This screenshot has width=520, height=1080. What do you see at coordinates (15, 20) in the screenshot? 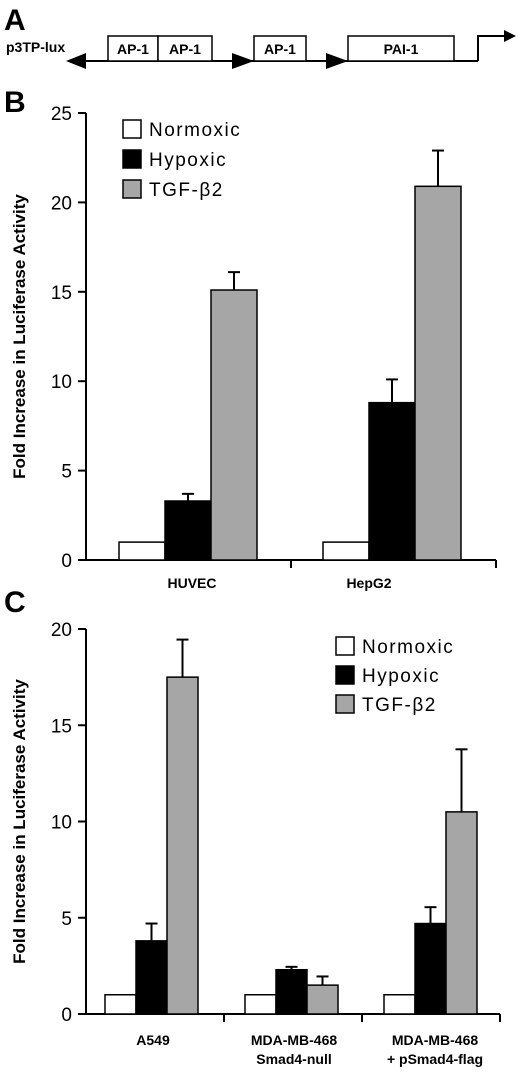
I see `panel-a-letter: A` at bounding box center [15, 20].